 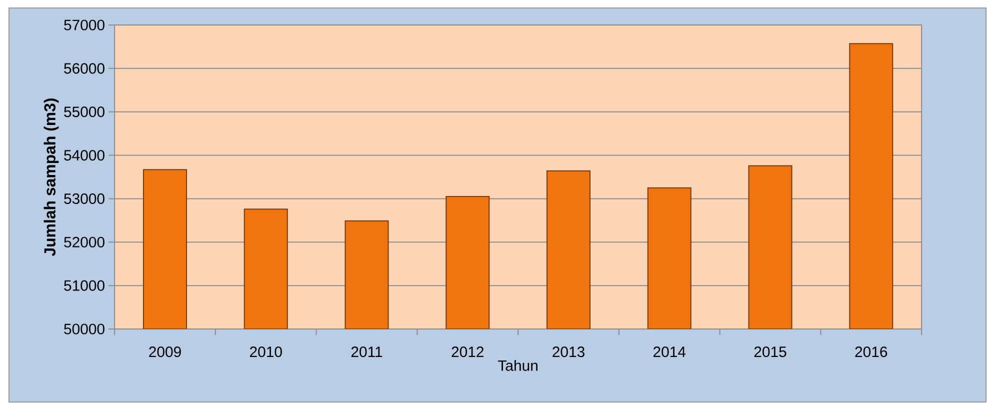 What do you see at coordinates (266, 352) in the screenshot?
I see `x-tick-label: 2010` at bounding box center [266, 352].